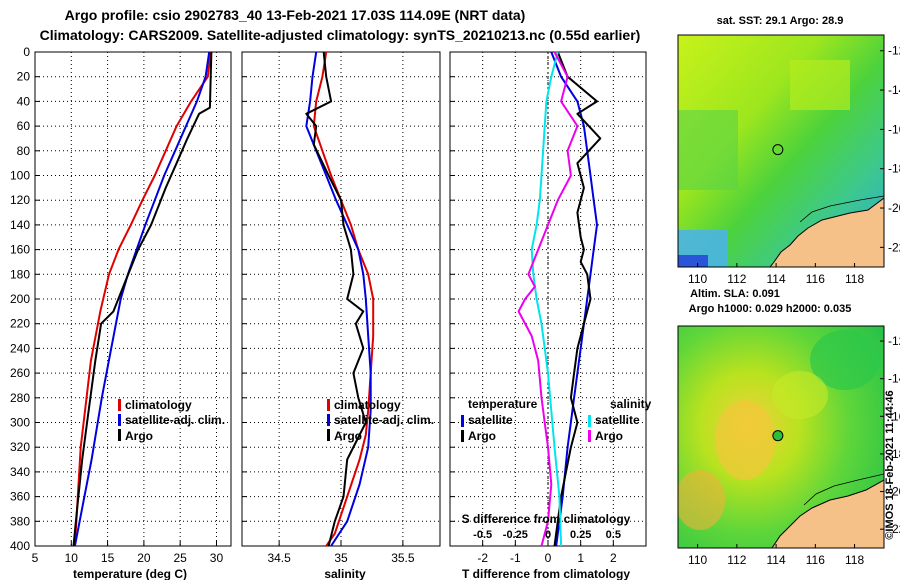 The image size is (900, 585). What do you see at coordinates (403, 558) in the screenshot?
I see `x-tick-label: 35.5` at bounding box center [403, 558].